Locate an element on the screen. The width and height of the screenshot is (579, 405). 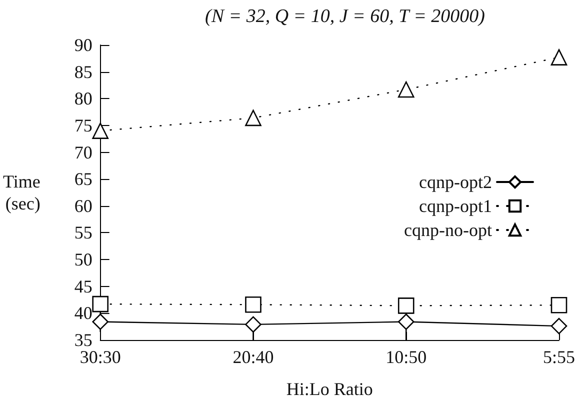
y-tick-label: 70 is located at coordinates (83, 152).